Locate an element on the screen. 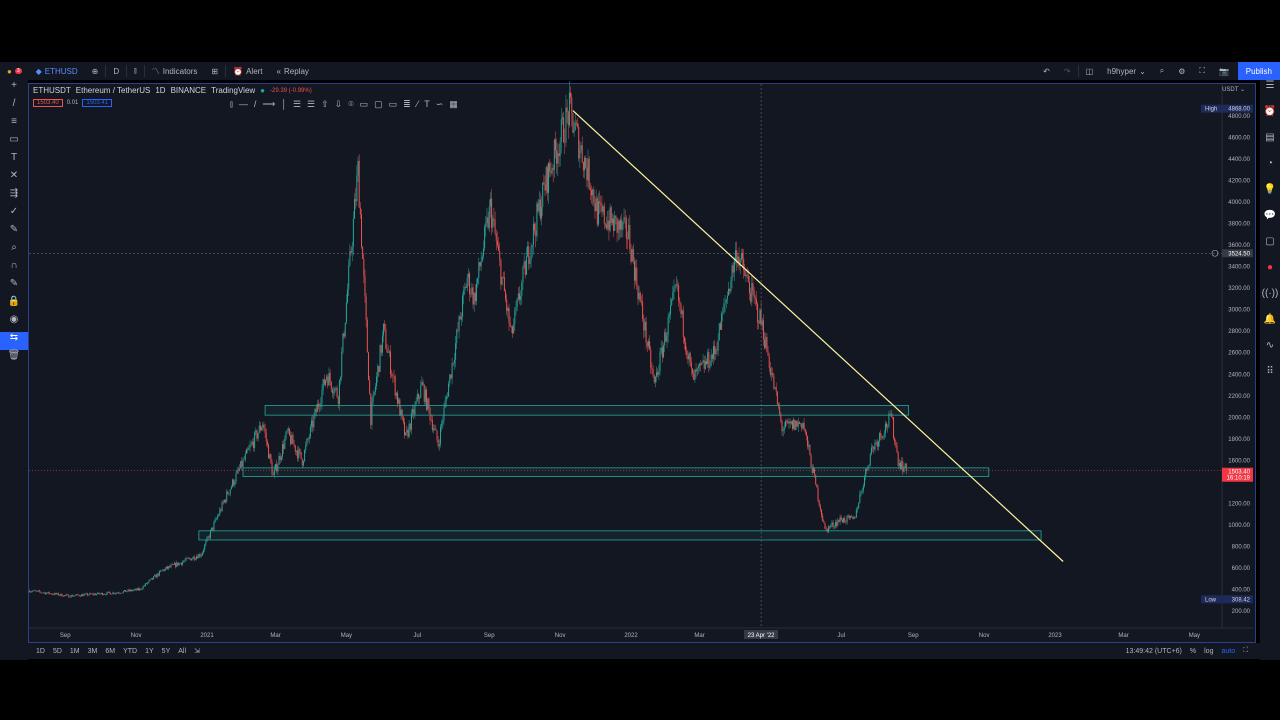 Image resolution: width=1280 pixels, height=720 pixels. pulse-icon: ∿ is located at coordinates (1270, 345).